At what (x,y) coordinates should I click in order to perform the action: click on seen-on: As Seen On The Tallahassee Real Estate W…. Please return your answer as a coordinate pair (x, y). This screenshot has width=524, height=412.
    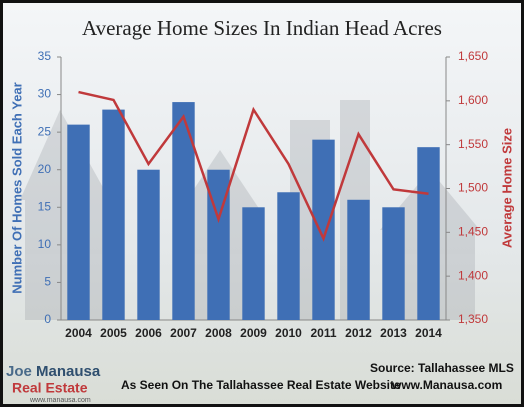
    Looking at the image, I should click on (261, 385).